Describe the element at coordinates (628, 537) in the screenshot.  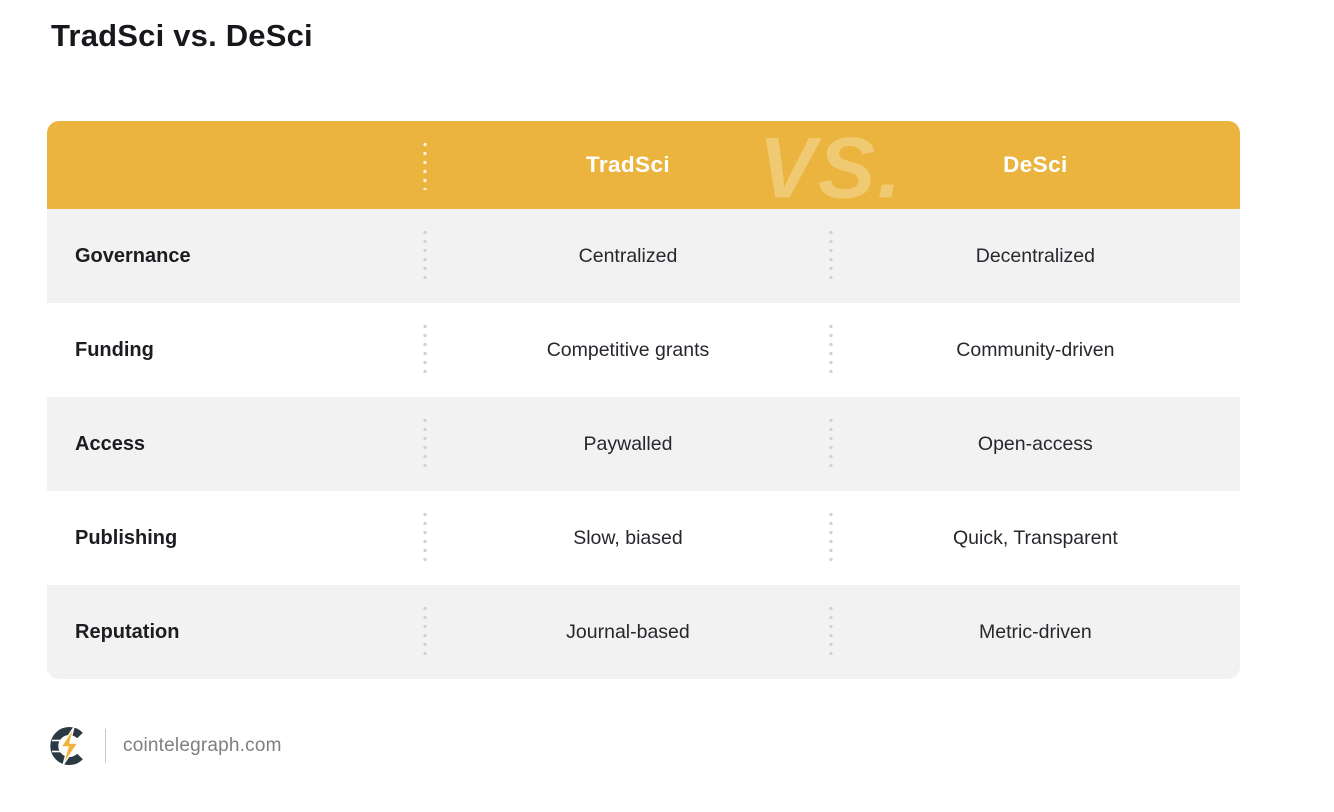
I see `tradsci-value: Slow, biased` at that location.